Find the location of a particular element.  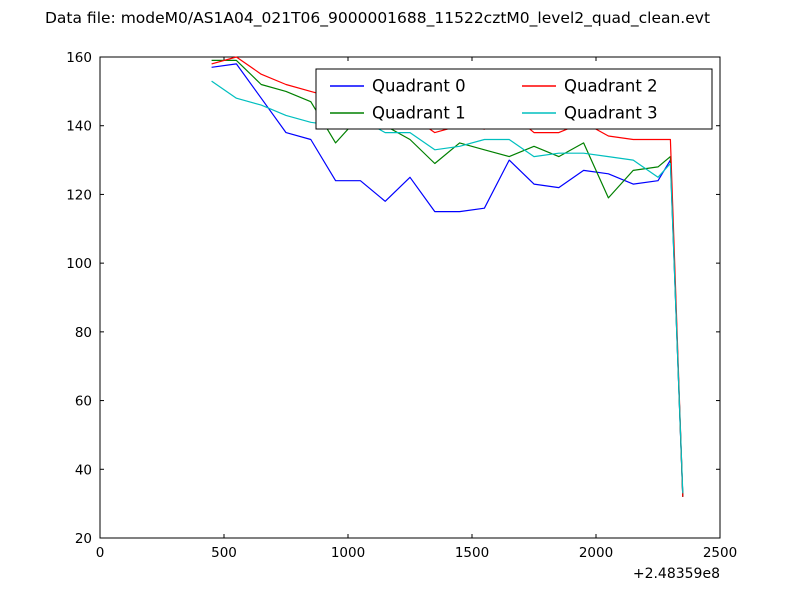

y-tick-label: 20 is located at coordinates (83, 539).